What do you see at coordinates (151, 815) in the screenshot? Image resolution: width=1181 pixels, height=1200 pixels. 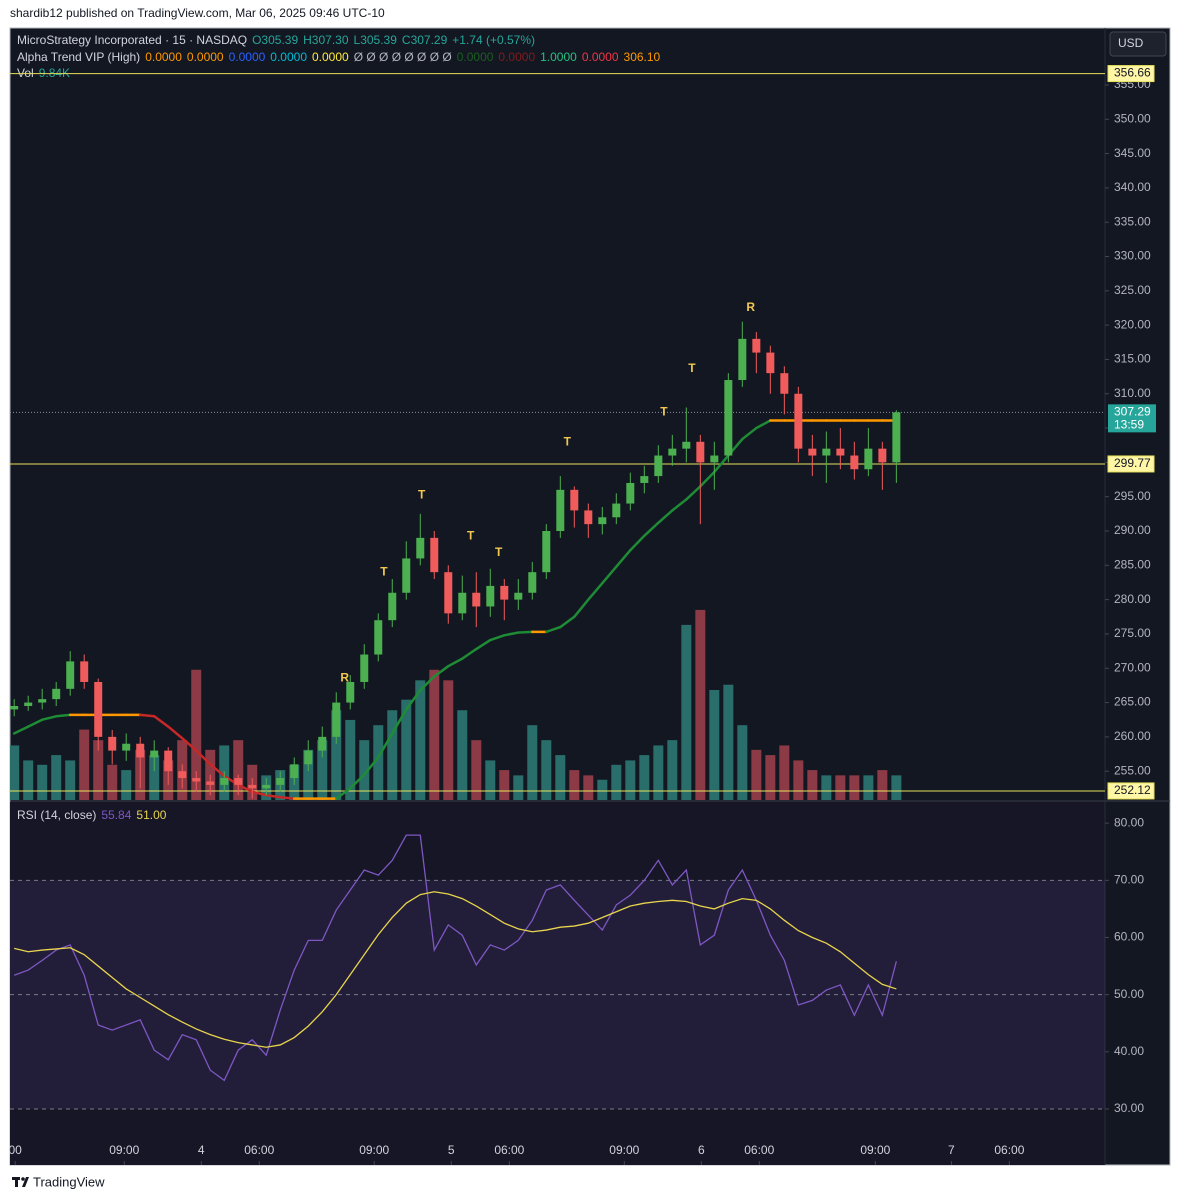 I see `rsi-ma-last: 51.00` at bounding box center [151, 815].